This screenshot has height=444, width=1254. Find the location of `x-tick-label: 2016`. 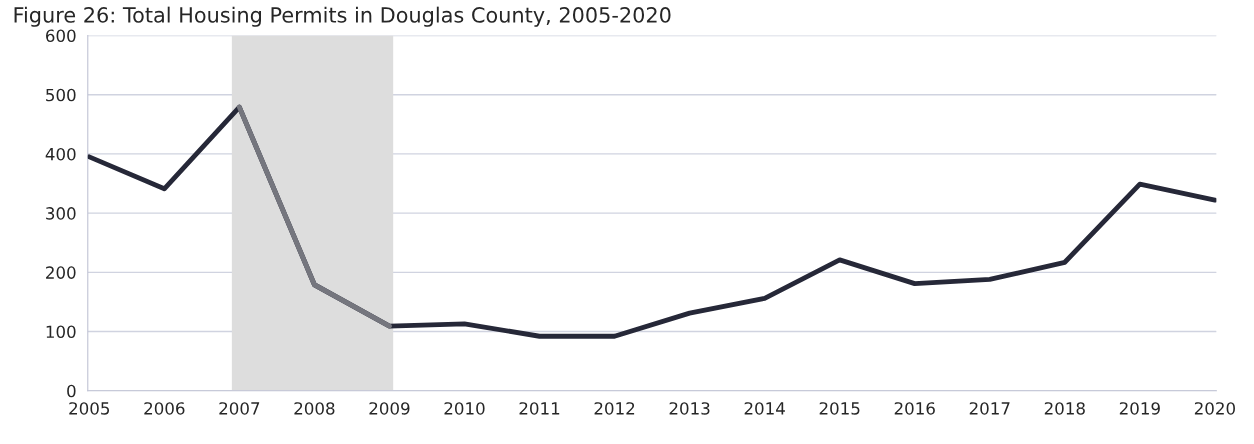

x-tick-label: 2016 is located at coordinates (914, 408).